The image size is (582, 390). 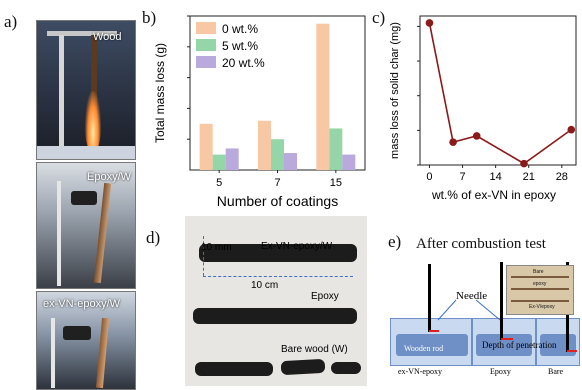 What do you see at coordinates (496, 177) in the screenshot?
I see `x-tick-label: 14` at bounding box center [496, 177].